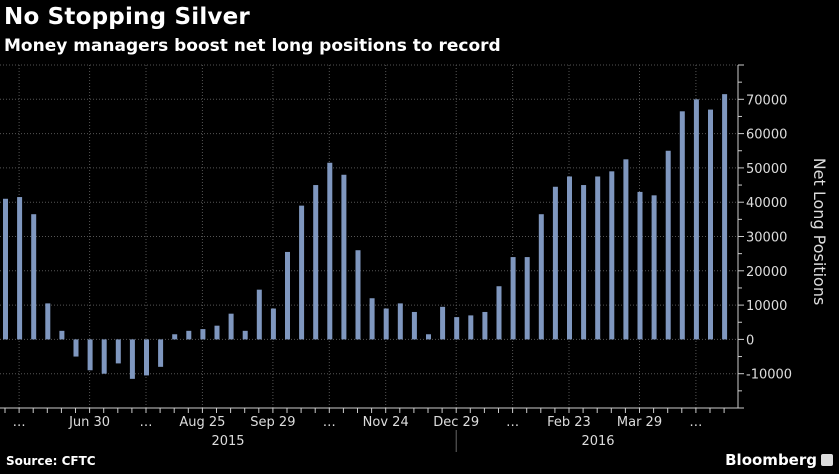  What do you see at coordinates (766, 169) in the screenshot?
I see `y-tick-label: 50000` at bounding box center [766, 169].